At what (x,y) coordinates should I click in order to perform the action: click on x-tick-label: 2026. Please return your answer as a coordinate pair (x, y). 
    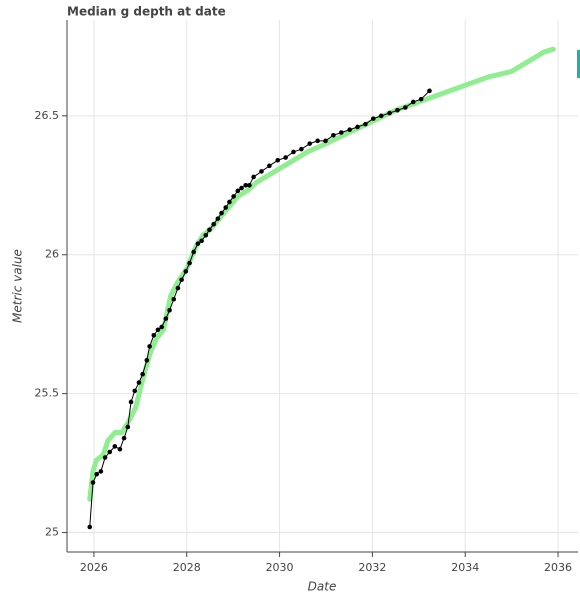
    Looking at the image, I should click on (94, 567).